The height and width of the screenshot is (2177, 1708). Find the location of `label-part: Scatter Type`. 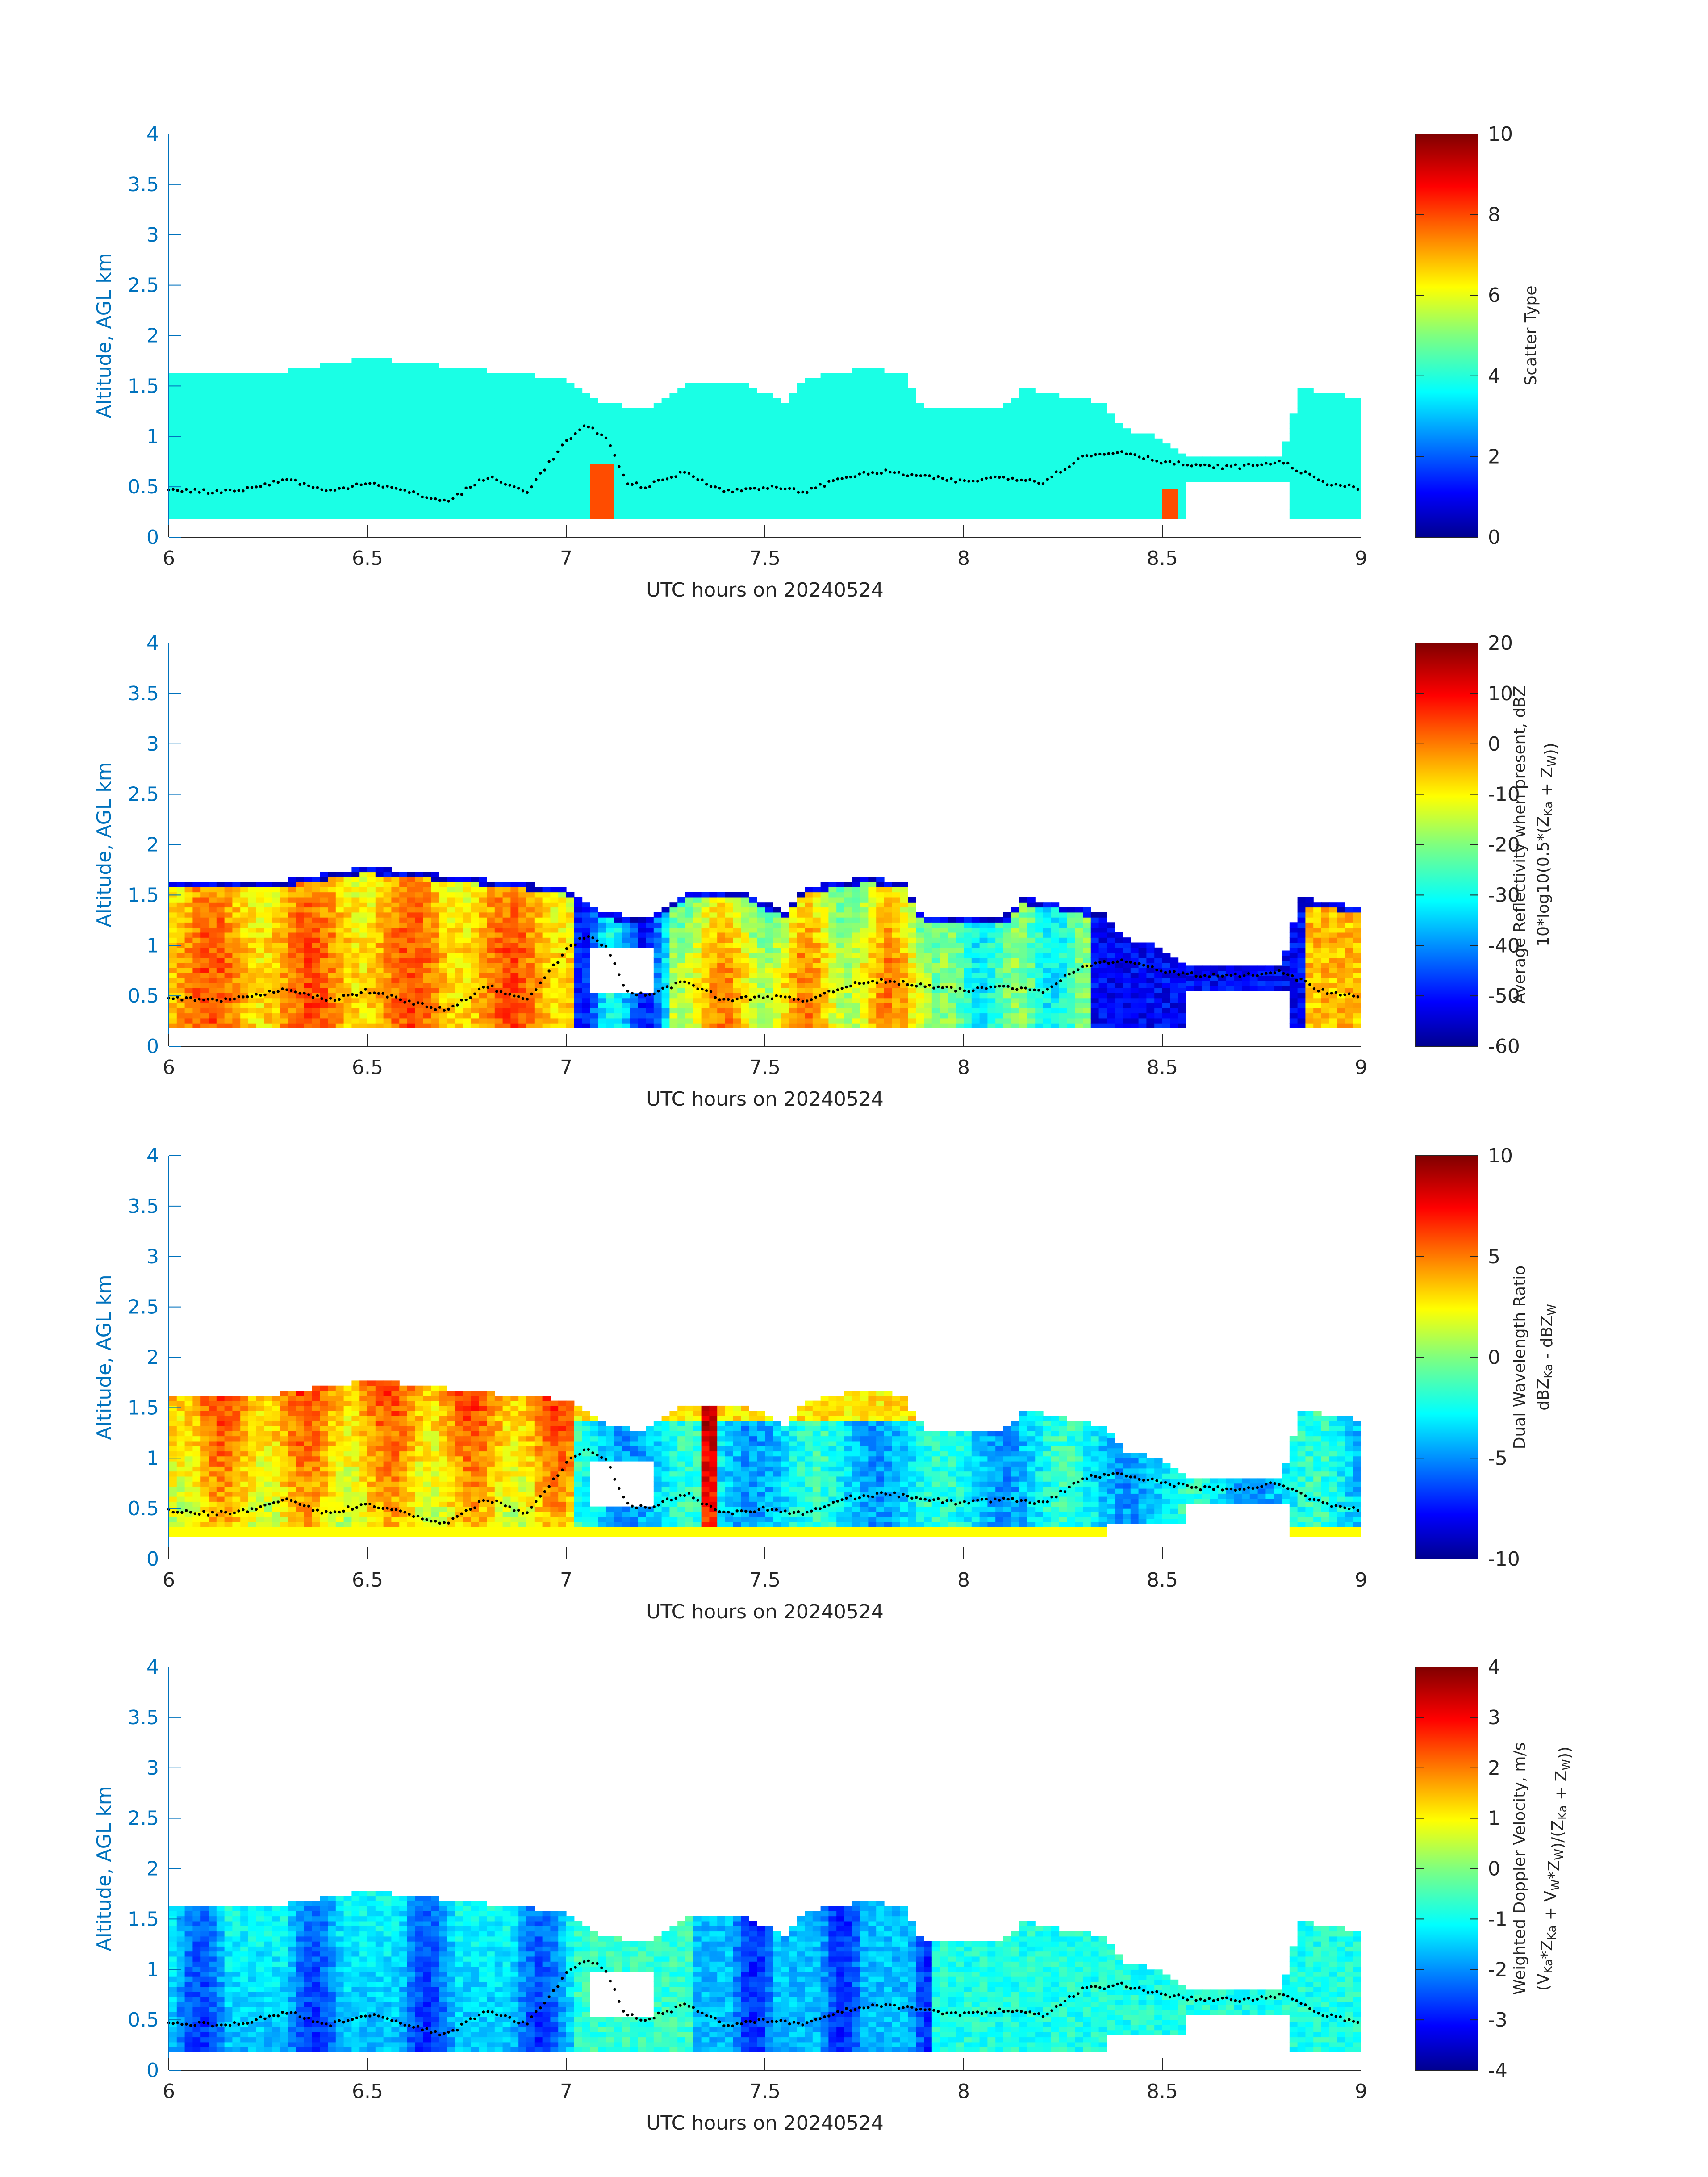

label-part: Scatter Type is located at coordinates (1531, 335).